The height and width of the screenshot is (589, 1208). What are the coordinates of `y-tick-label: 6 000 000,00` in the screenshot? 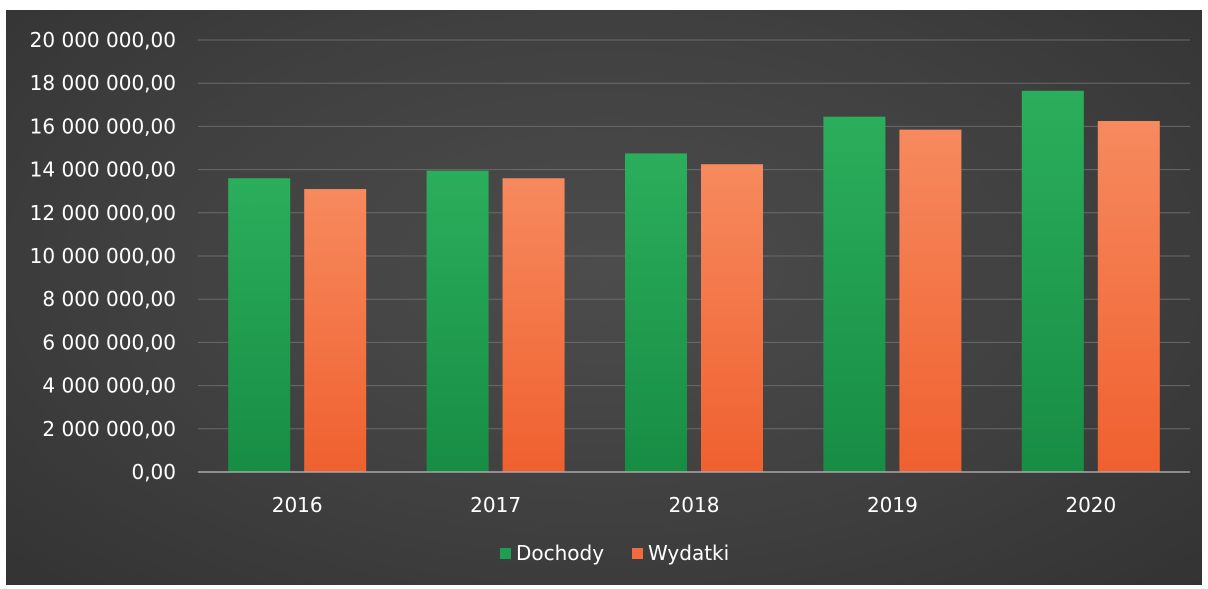 It's located at (109, 342).